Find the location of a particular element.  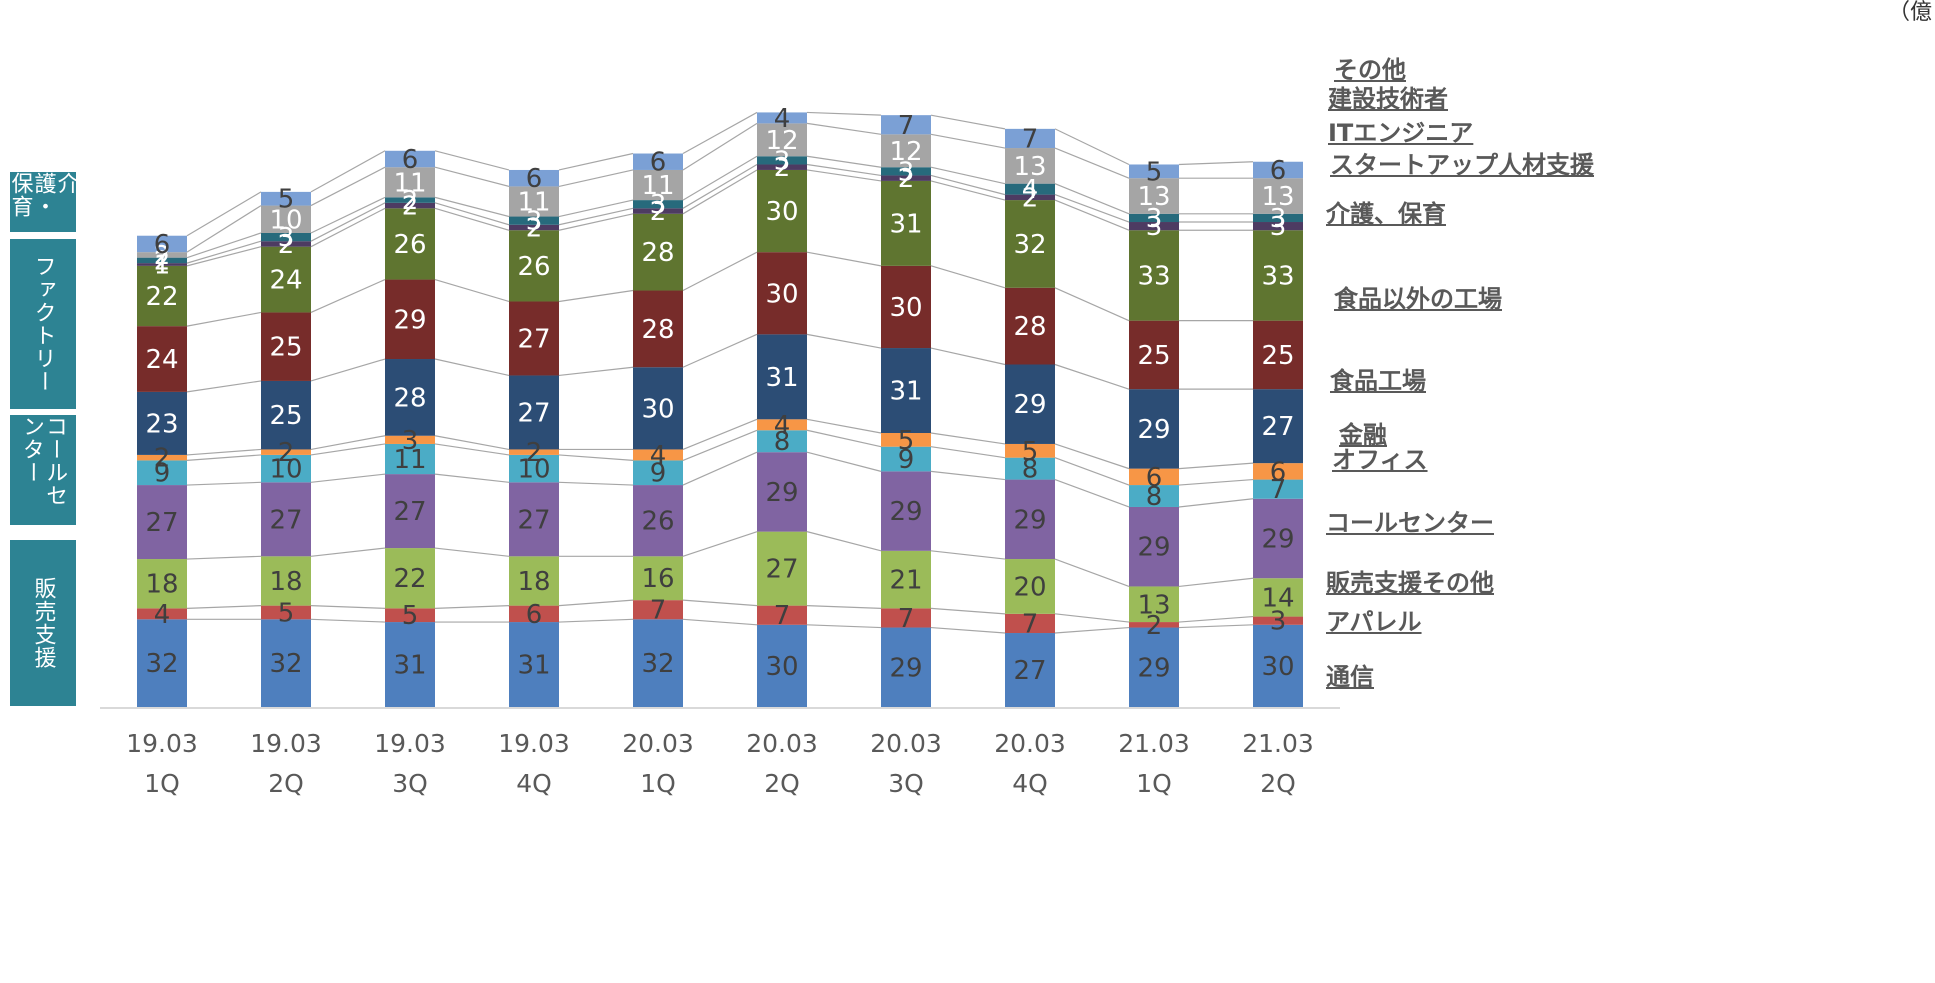

data-label: 21 is located at coordinates (905, 581).